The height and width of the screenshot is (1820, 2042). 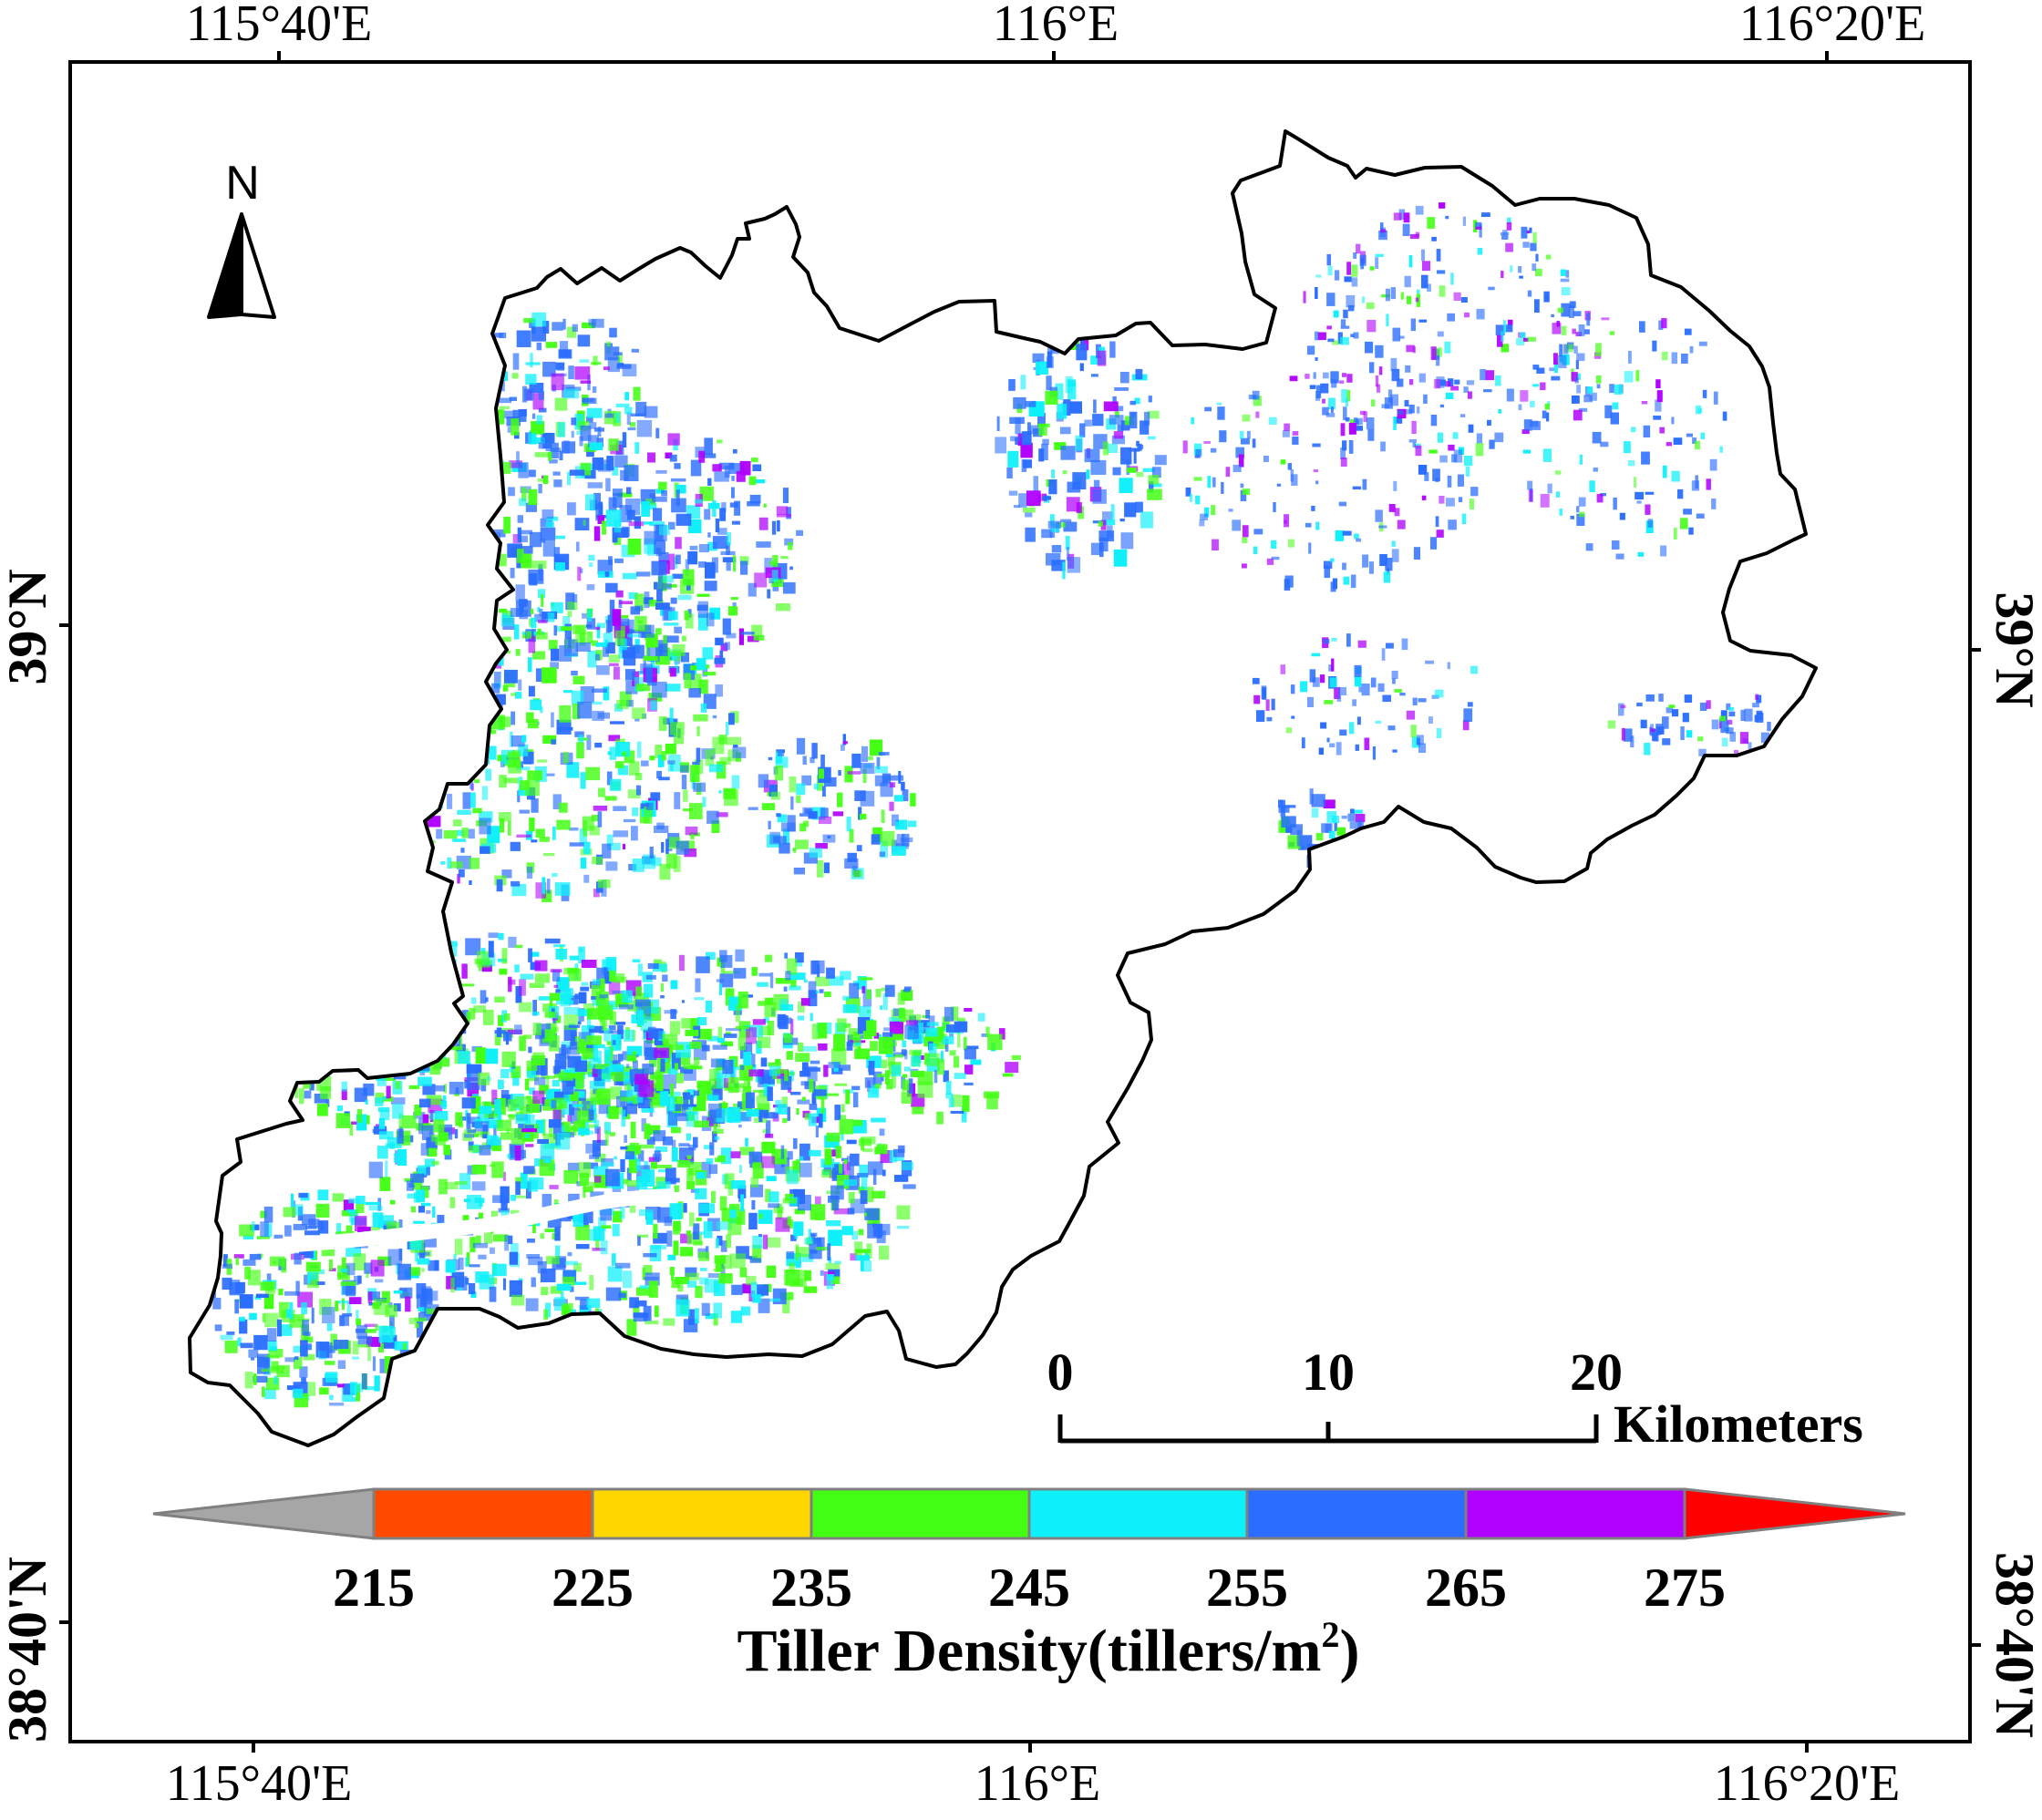 I want to click on north-arrow-icon: N, so click(x=241, y=238).